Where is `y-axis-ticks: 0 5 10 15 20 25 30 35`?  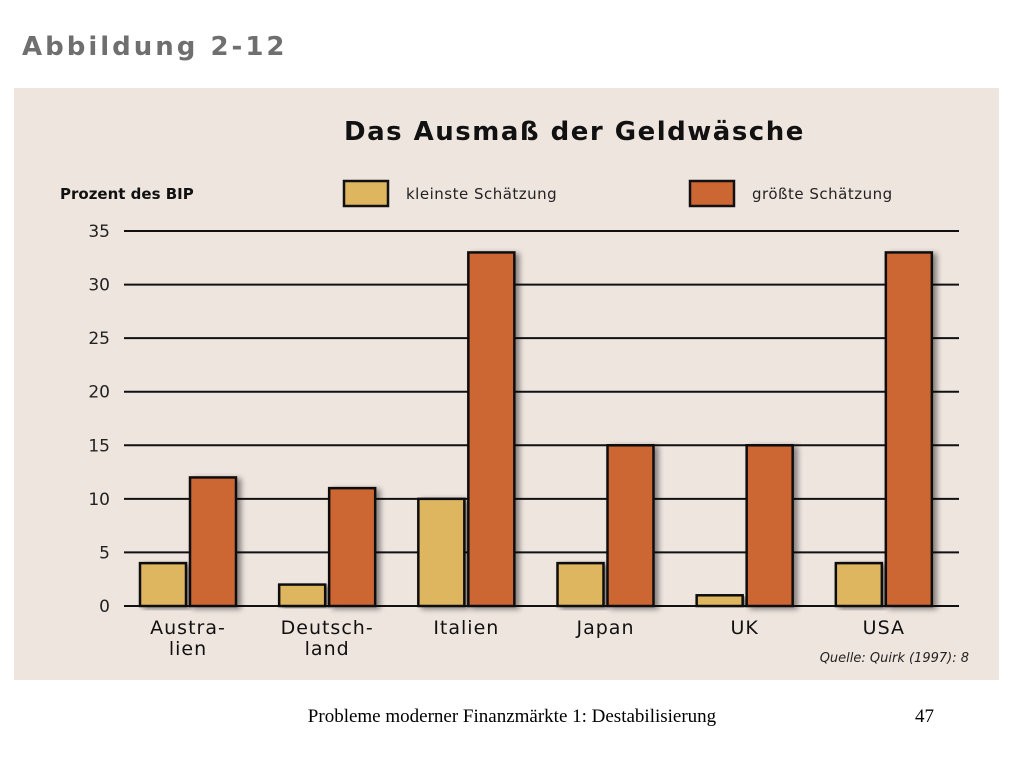 y-axis-ticks: 0 5 10 15 20 25 30 35 is located at coordinates (99, 419).